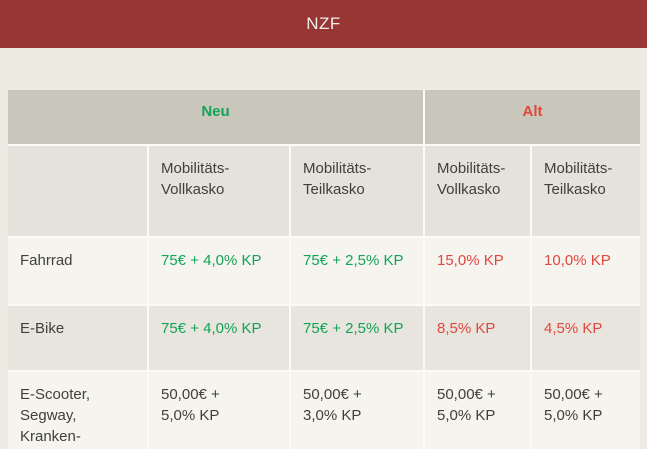 Image resolution: width=647 pixels, height=449 pixels. What do you see at coordinates (78, 410) in the screenshot?
I see `row-label: E-Scooter, Segway, Kranken-fahrstuhl` at bounding box center [78, 410].